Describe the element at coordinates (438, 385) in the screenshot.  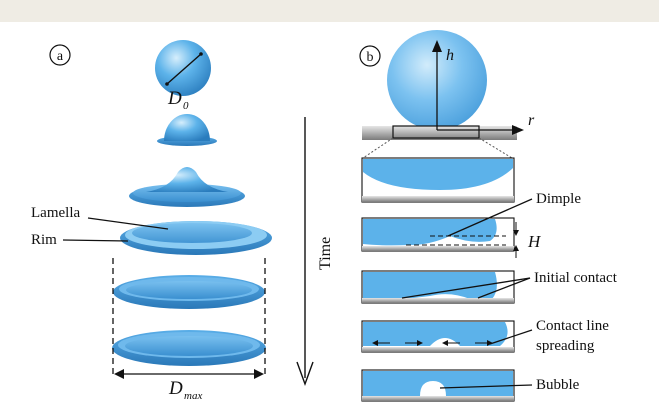
I see `stage-box-bubble` at that location.